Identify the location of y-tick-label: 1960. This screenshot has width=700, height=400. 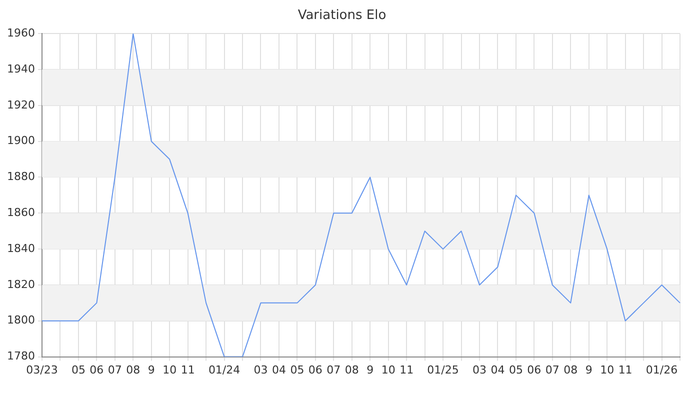
(20, 33).